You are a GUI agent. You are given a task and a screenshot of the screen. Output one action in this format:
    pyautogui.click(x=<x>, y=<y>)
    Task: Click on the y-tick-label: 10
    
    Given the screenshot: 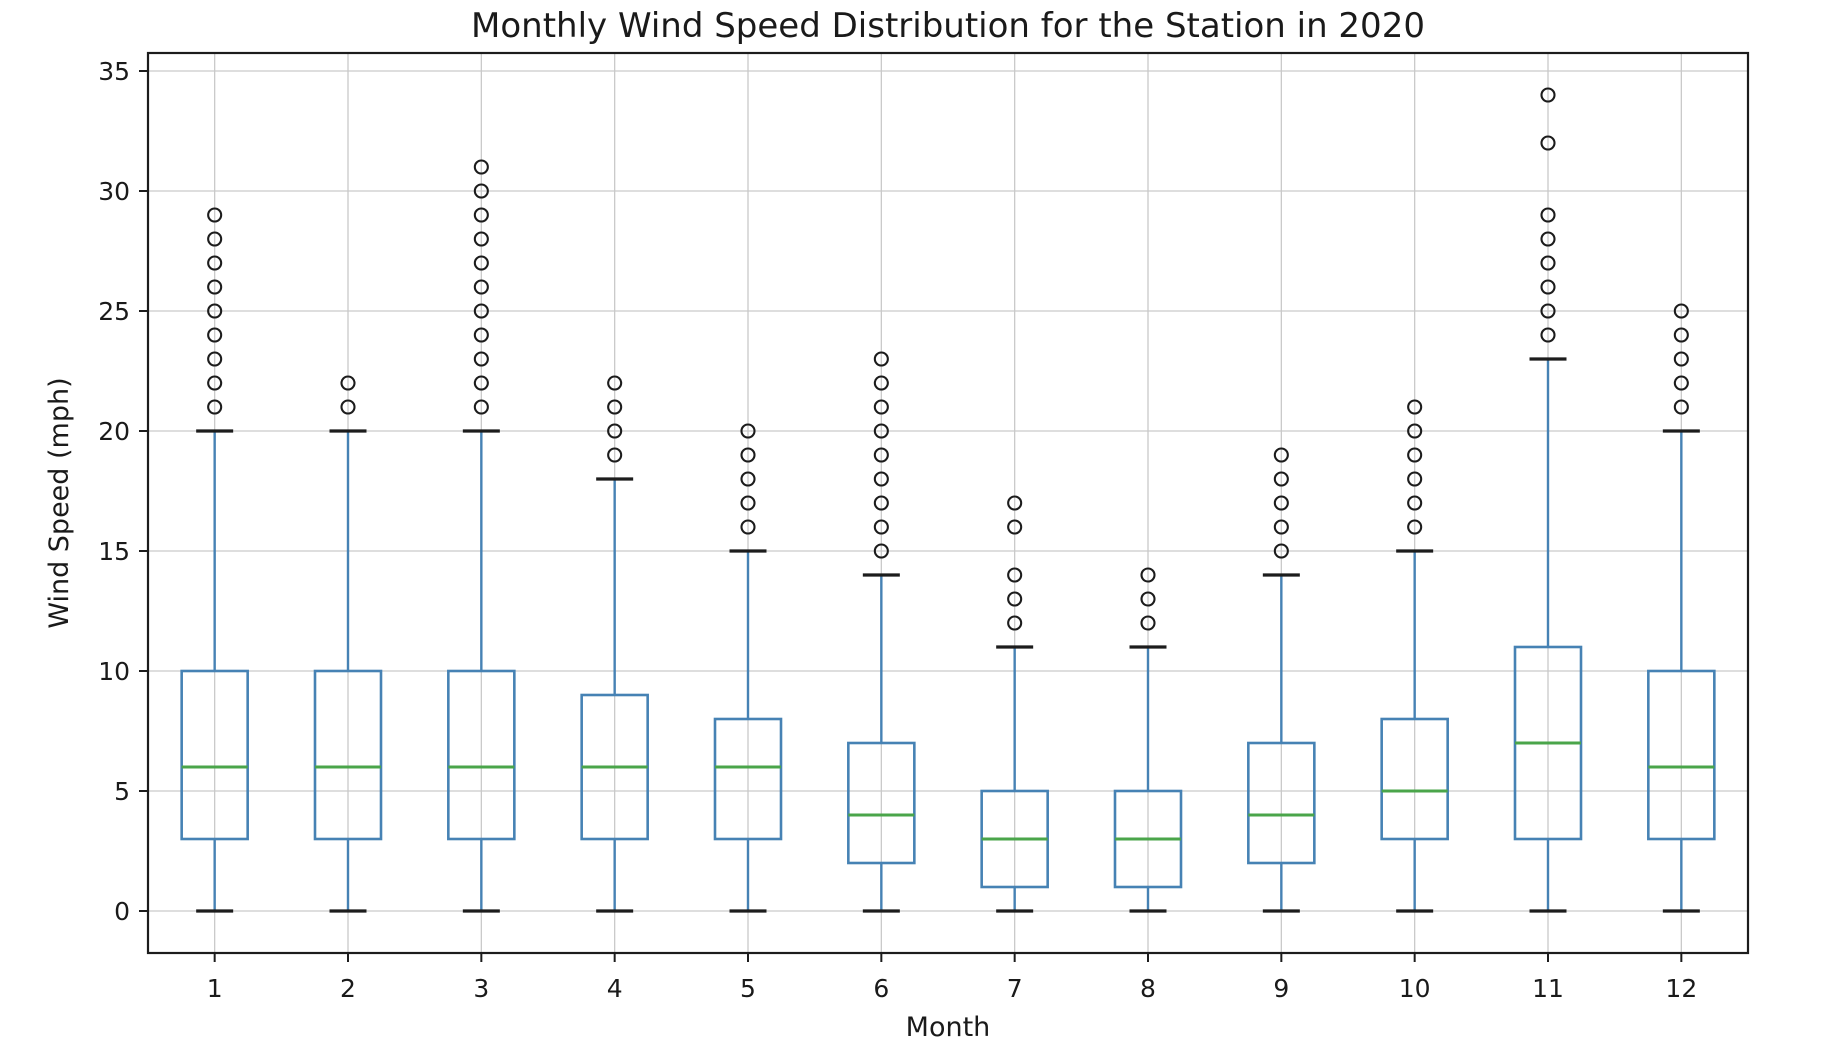 What is the action you would take?
    pyautogui.click(x=114, y=671)
    